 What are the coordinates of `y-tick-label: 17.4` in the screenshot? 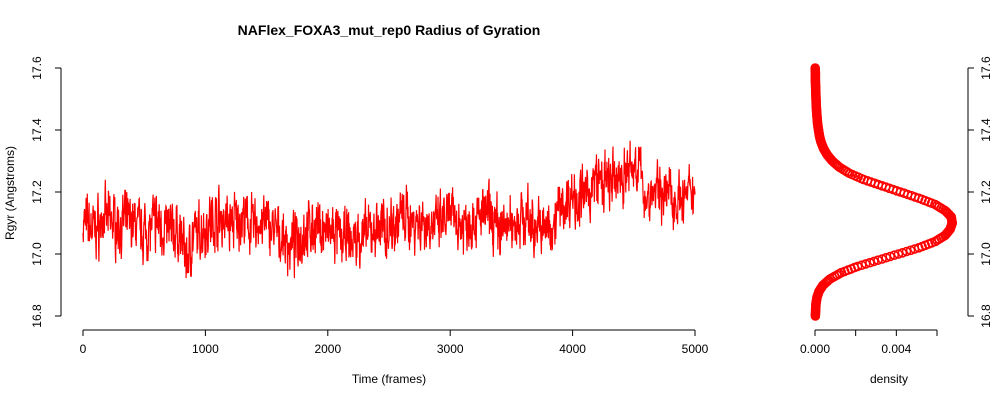 It's located at (37, 130).